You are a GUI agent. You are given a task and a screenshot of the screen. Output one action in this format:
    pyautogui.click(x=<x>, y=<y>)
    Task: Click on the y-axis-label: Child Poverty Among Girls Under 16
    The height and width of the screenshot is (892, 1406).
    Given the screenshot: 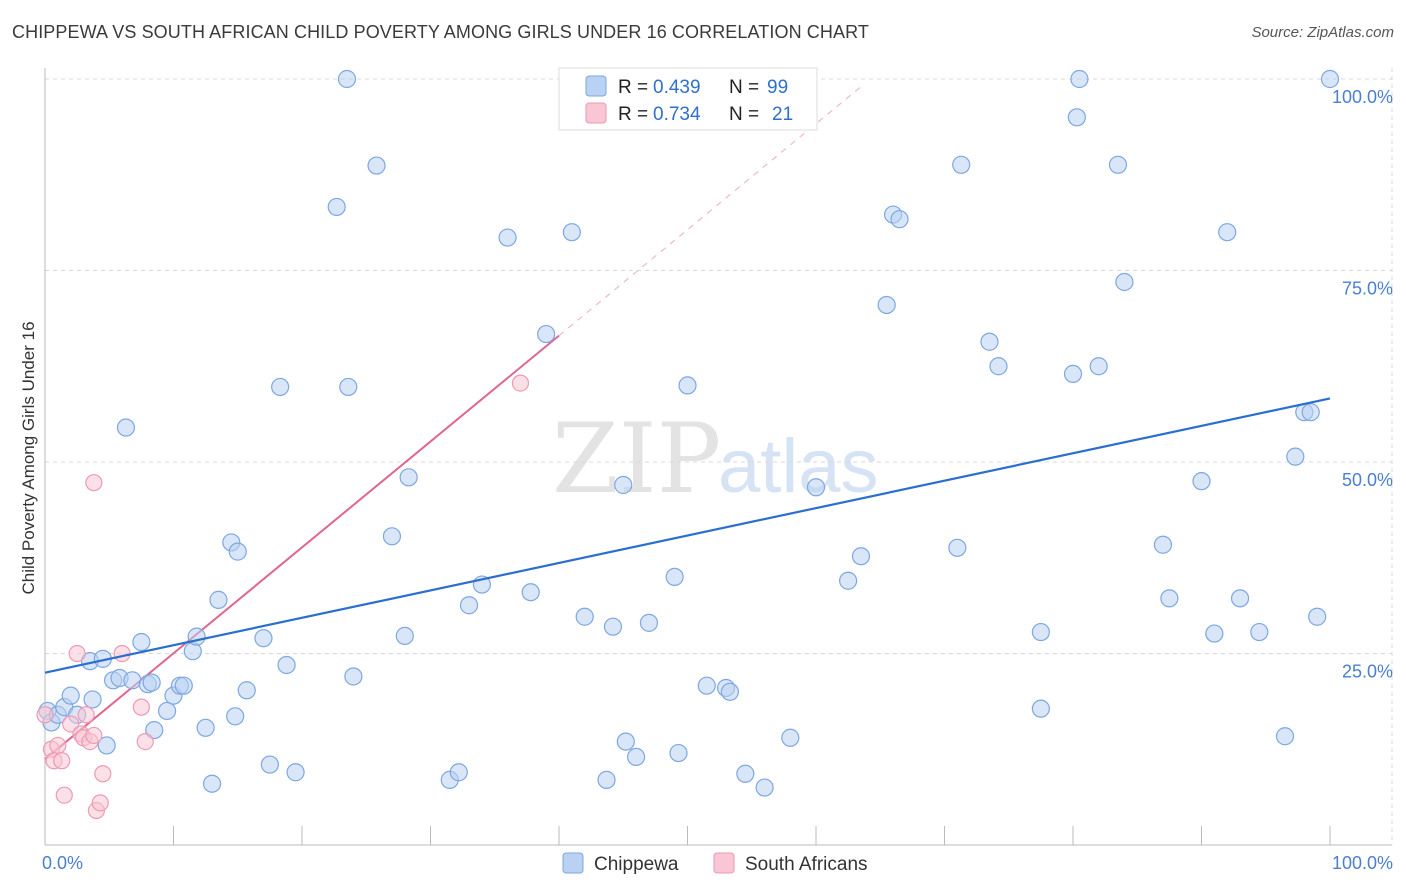 What is the action you would take?
    pyautogui.click(x=28, y=457)
    